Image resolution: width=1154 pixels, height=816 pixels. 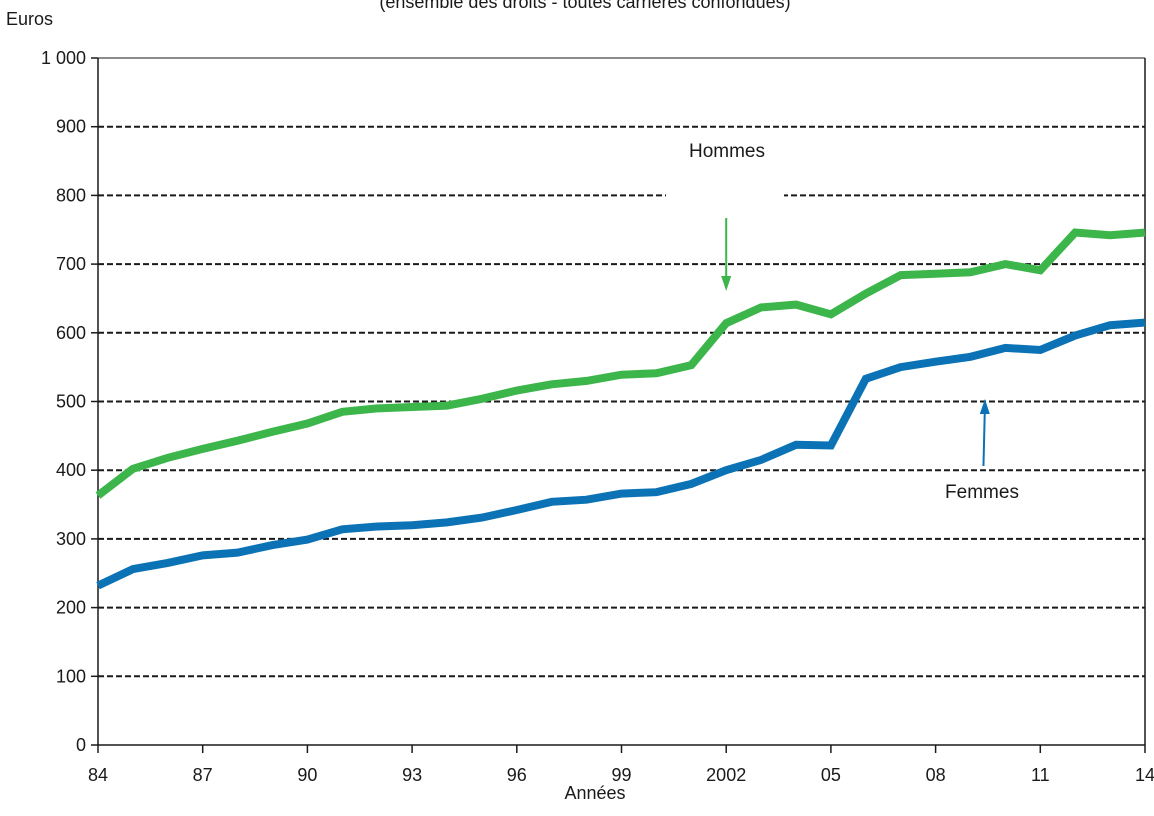 I want to click on annotation-hommes: Hommes, so click(x=727, y=151).